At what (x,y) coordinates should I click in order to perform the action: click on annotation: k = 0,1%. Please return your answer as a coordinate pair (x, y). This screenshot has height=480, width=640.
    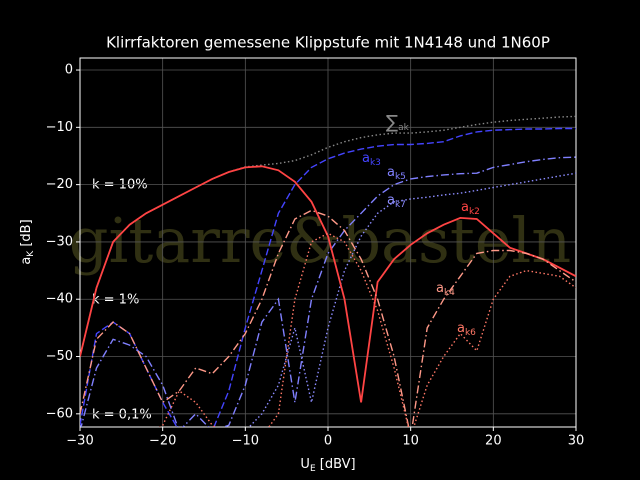
    Looking at the image, I should click on (122, 415).